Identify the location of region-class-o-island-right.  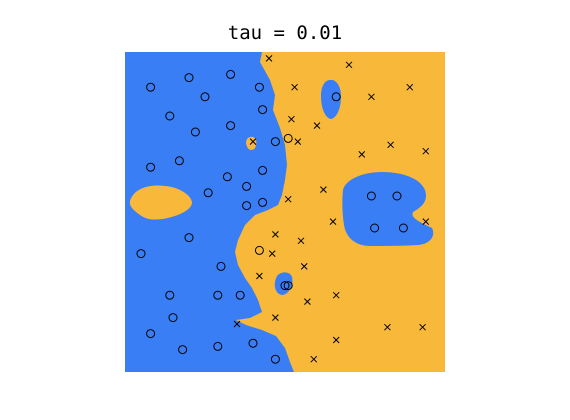
(388, 209).